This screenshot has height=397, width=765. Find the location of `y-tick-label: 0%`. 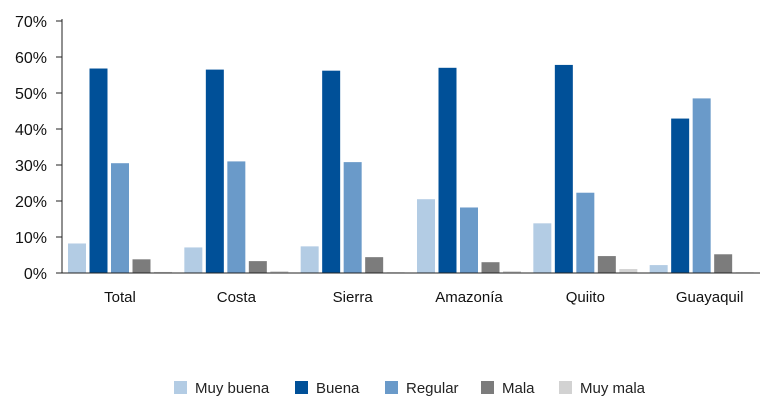

y-tick-label: 0% is located at coordinates (35, 274).